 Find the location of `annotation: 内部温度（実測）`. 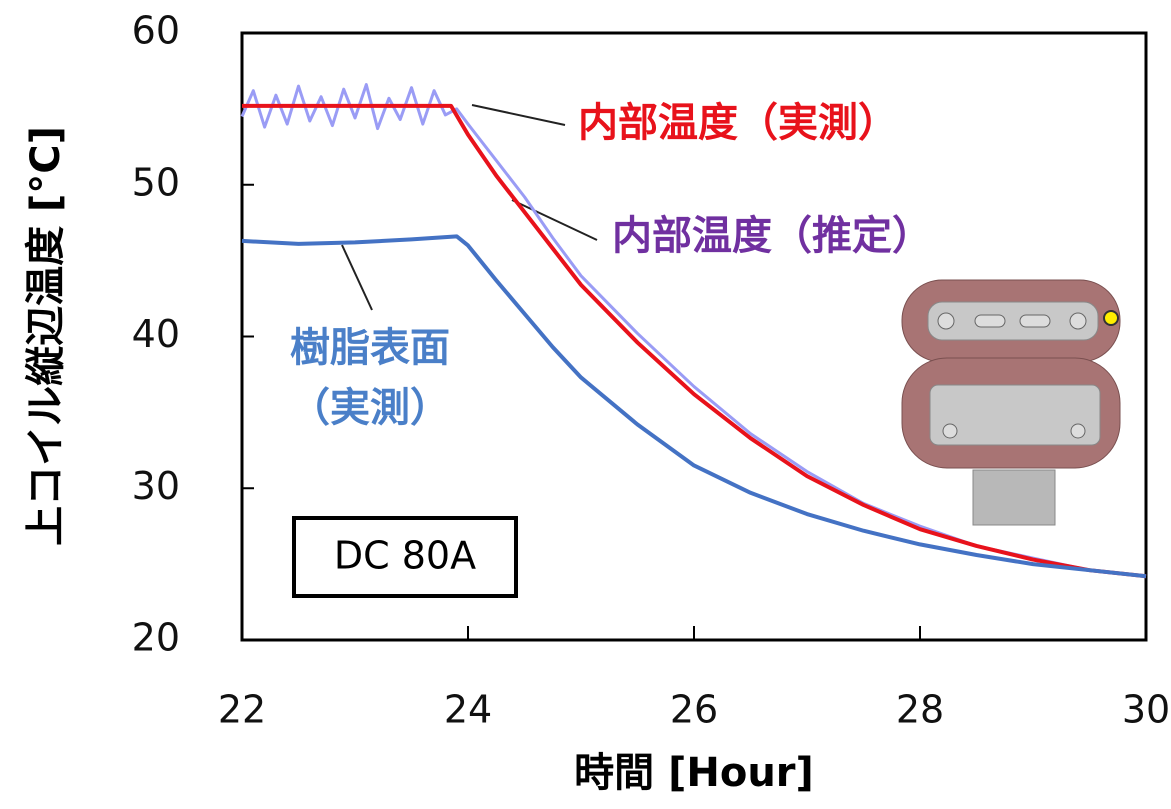

annotation: 内部温度（実測） is located at coordinates (738, 123).